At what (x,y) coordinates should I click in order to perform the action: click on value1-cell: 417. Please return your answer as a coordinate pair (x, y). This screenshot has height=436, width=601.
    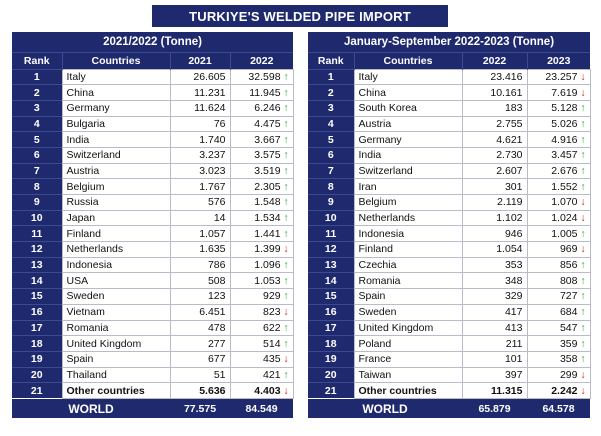
    Looking at the image, I should click on (494, 312).